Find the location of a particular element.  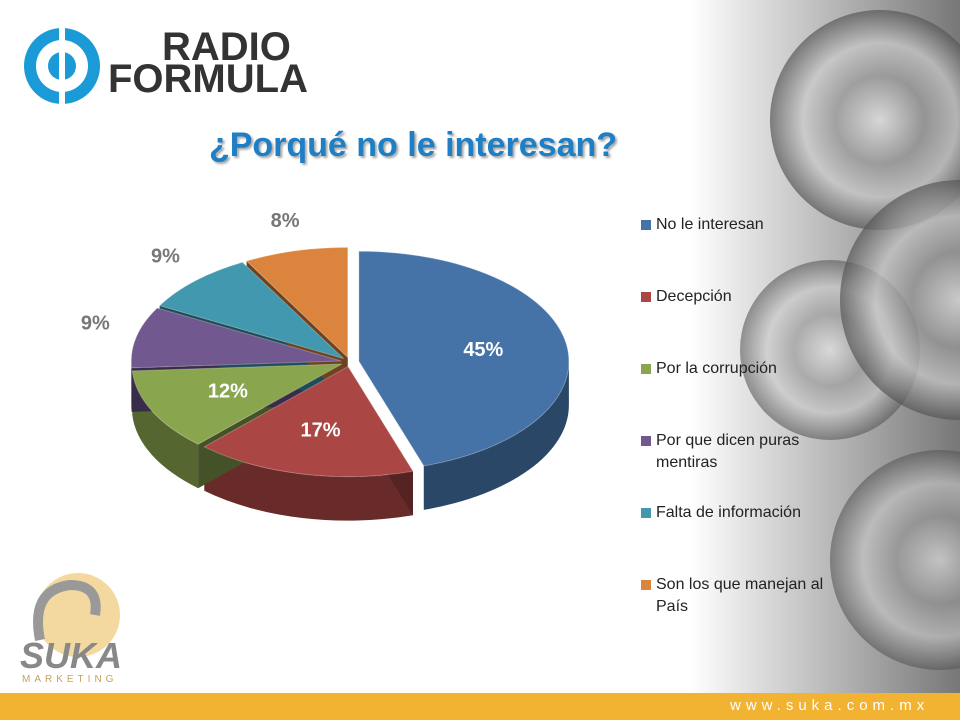

footer-bar is located at coordinates (480, 706).